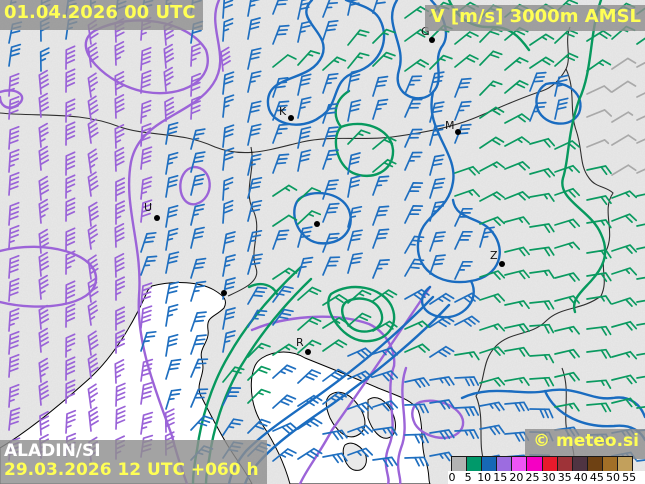  What do you see at coordinates (317, 224) in the screenshot?
I see `station-dot` at bounding box center [317, 224].